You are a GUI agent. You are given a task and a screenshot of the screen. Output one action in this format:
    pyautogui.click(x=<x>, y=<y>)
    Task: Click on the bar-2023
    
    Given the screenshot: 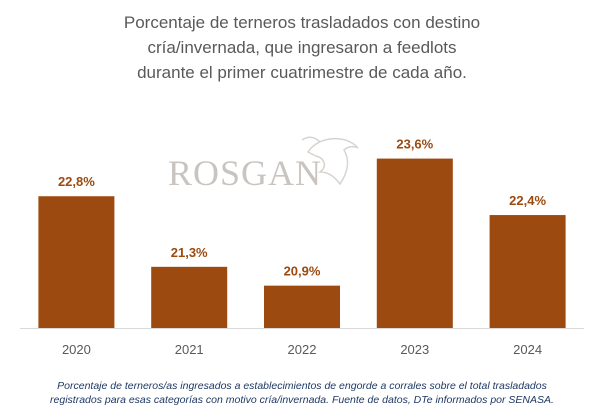 What is the action you would take?
    pyautogui.click(x=414, y=243)
    